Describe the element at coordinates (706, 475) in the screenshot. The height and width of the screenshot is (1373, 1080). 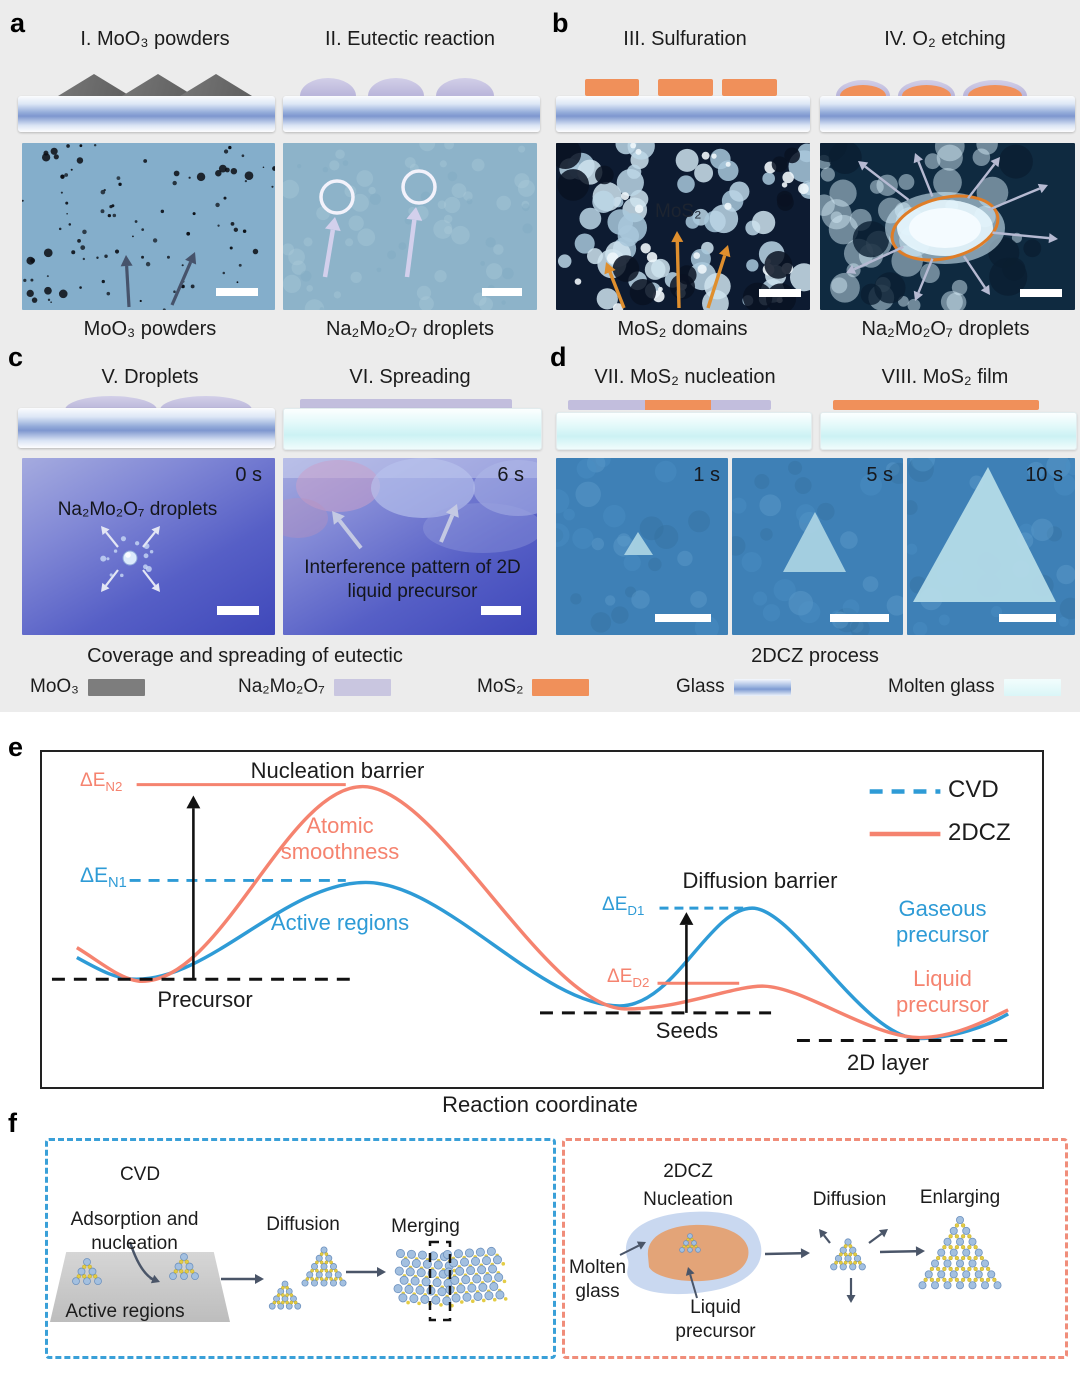
I see `timestamp: 1 s` at that location.